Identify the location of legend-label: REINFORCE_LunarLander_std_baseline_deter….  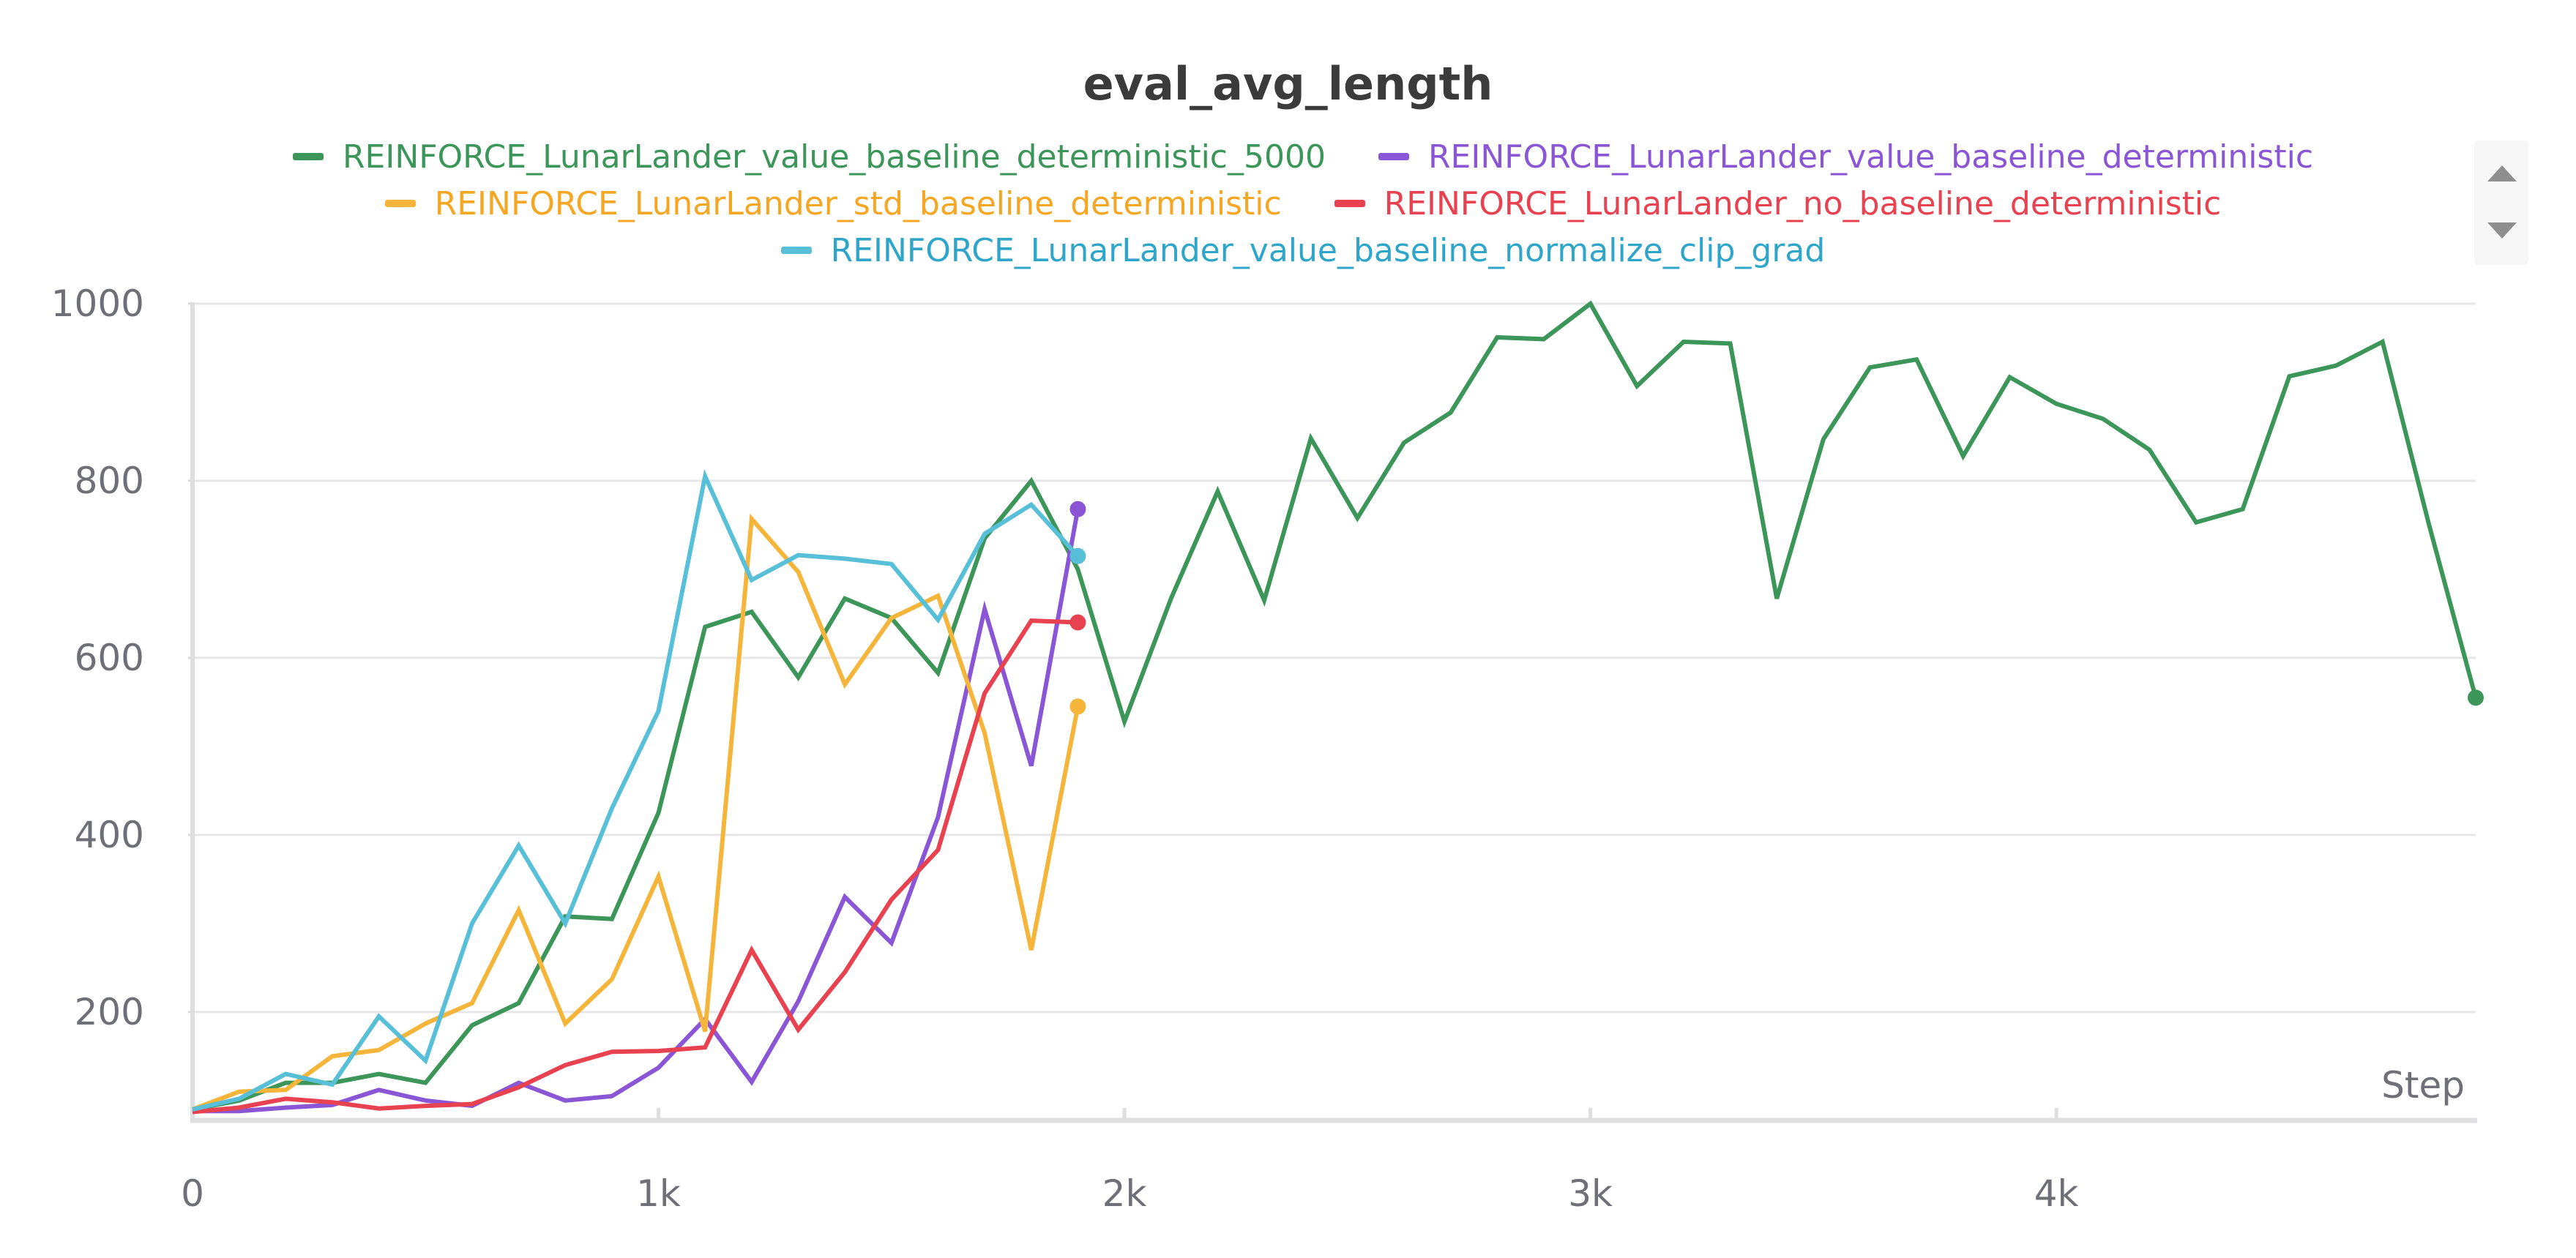
(858, 203).